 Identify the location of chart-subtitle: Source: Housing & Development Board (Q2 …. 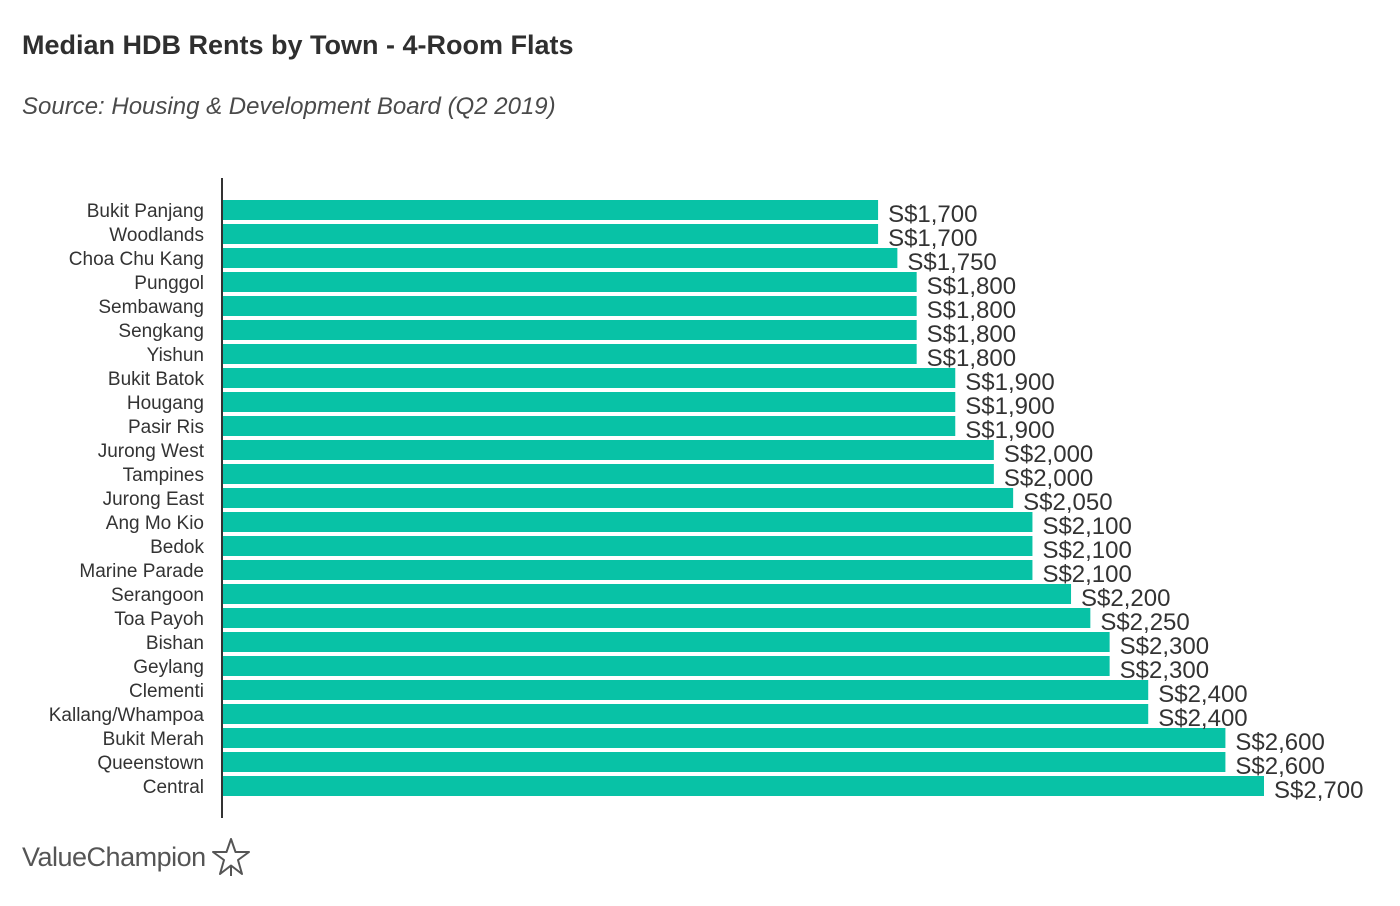
(289, 106).